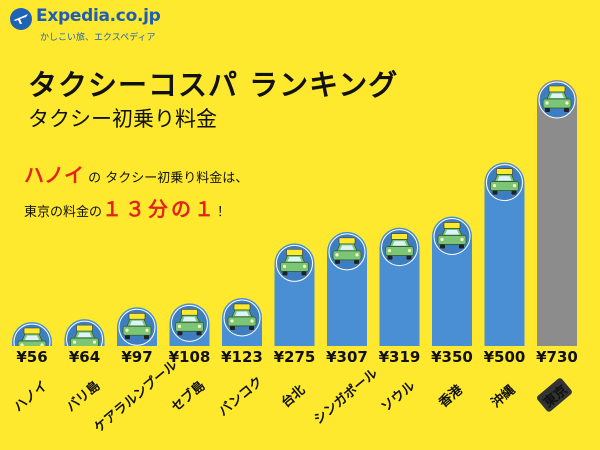 The image size is (600, 450). Describe the element at coordinates (347, 357) in the screenshot. I see `value-label: ¥307` at that location.